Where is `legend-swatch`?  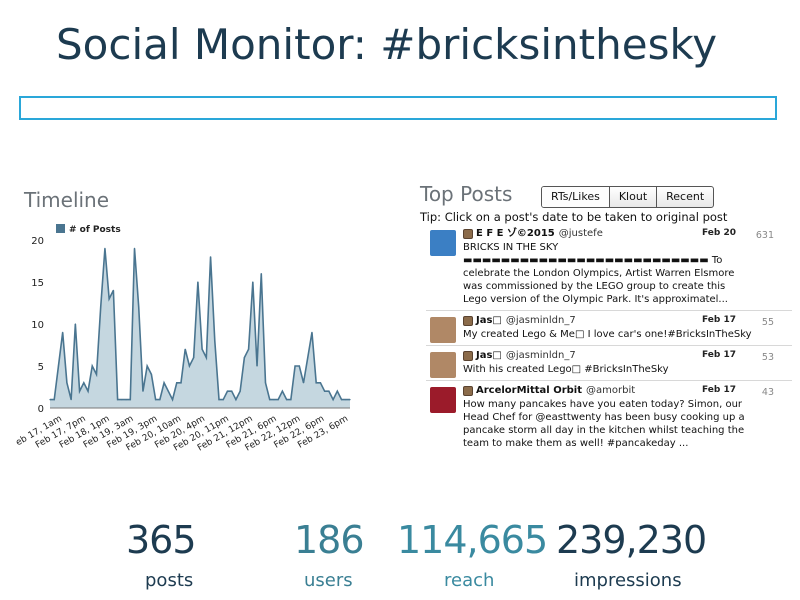
legend-swatch is located at coordinates (60, 228).